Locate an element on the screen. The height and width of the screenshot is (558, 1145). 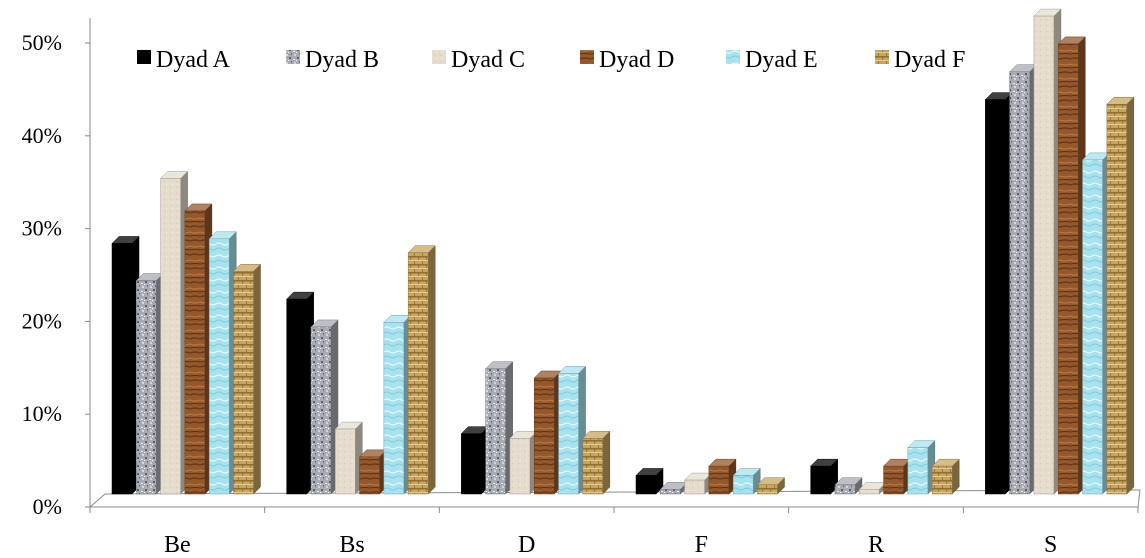
bar-front-dyad-d-r is located at coordinates (893, 480).